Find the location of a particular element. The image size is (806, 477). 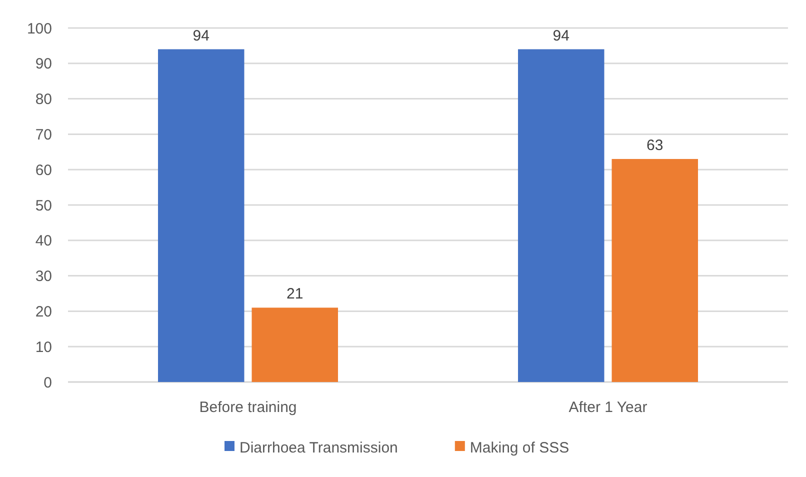

y-tick-label: 80 is located at coordinates (43, 99).